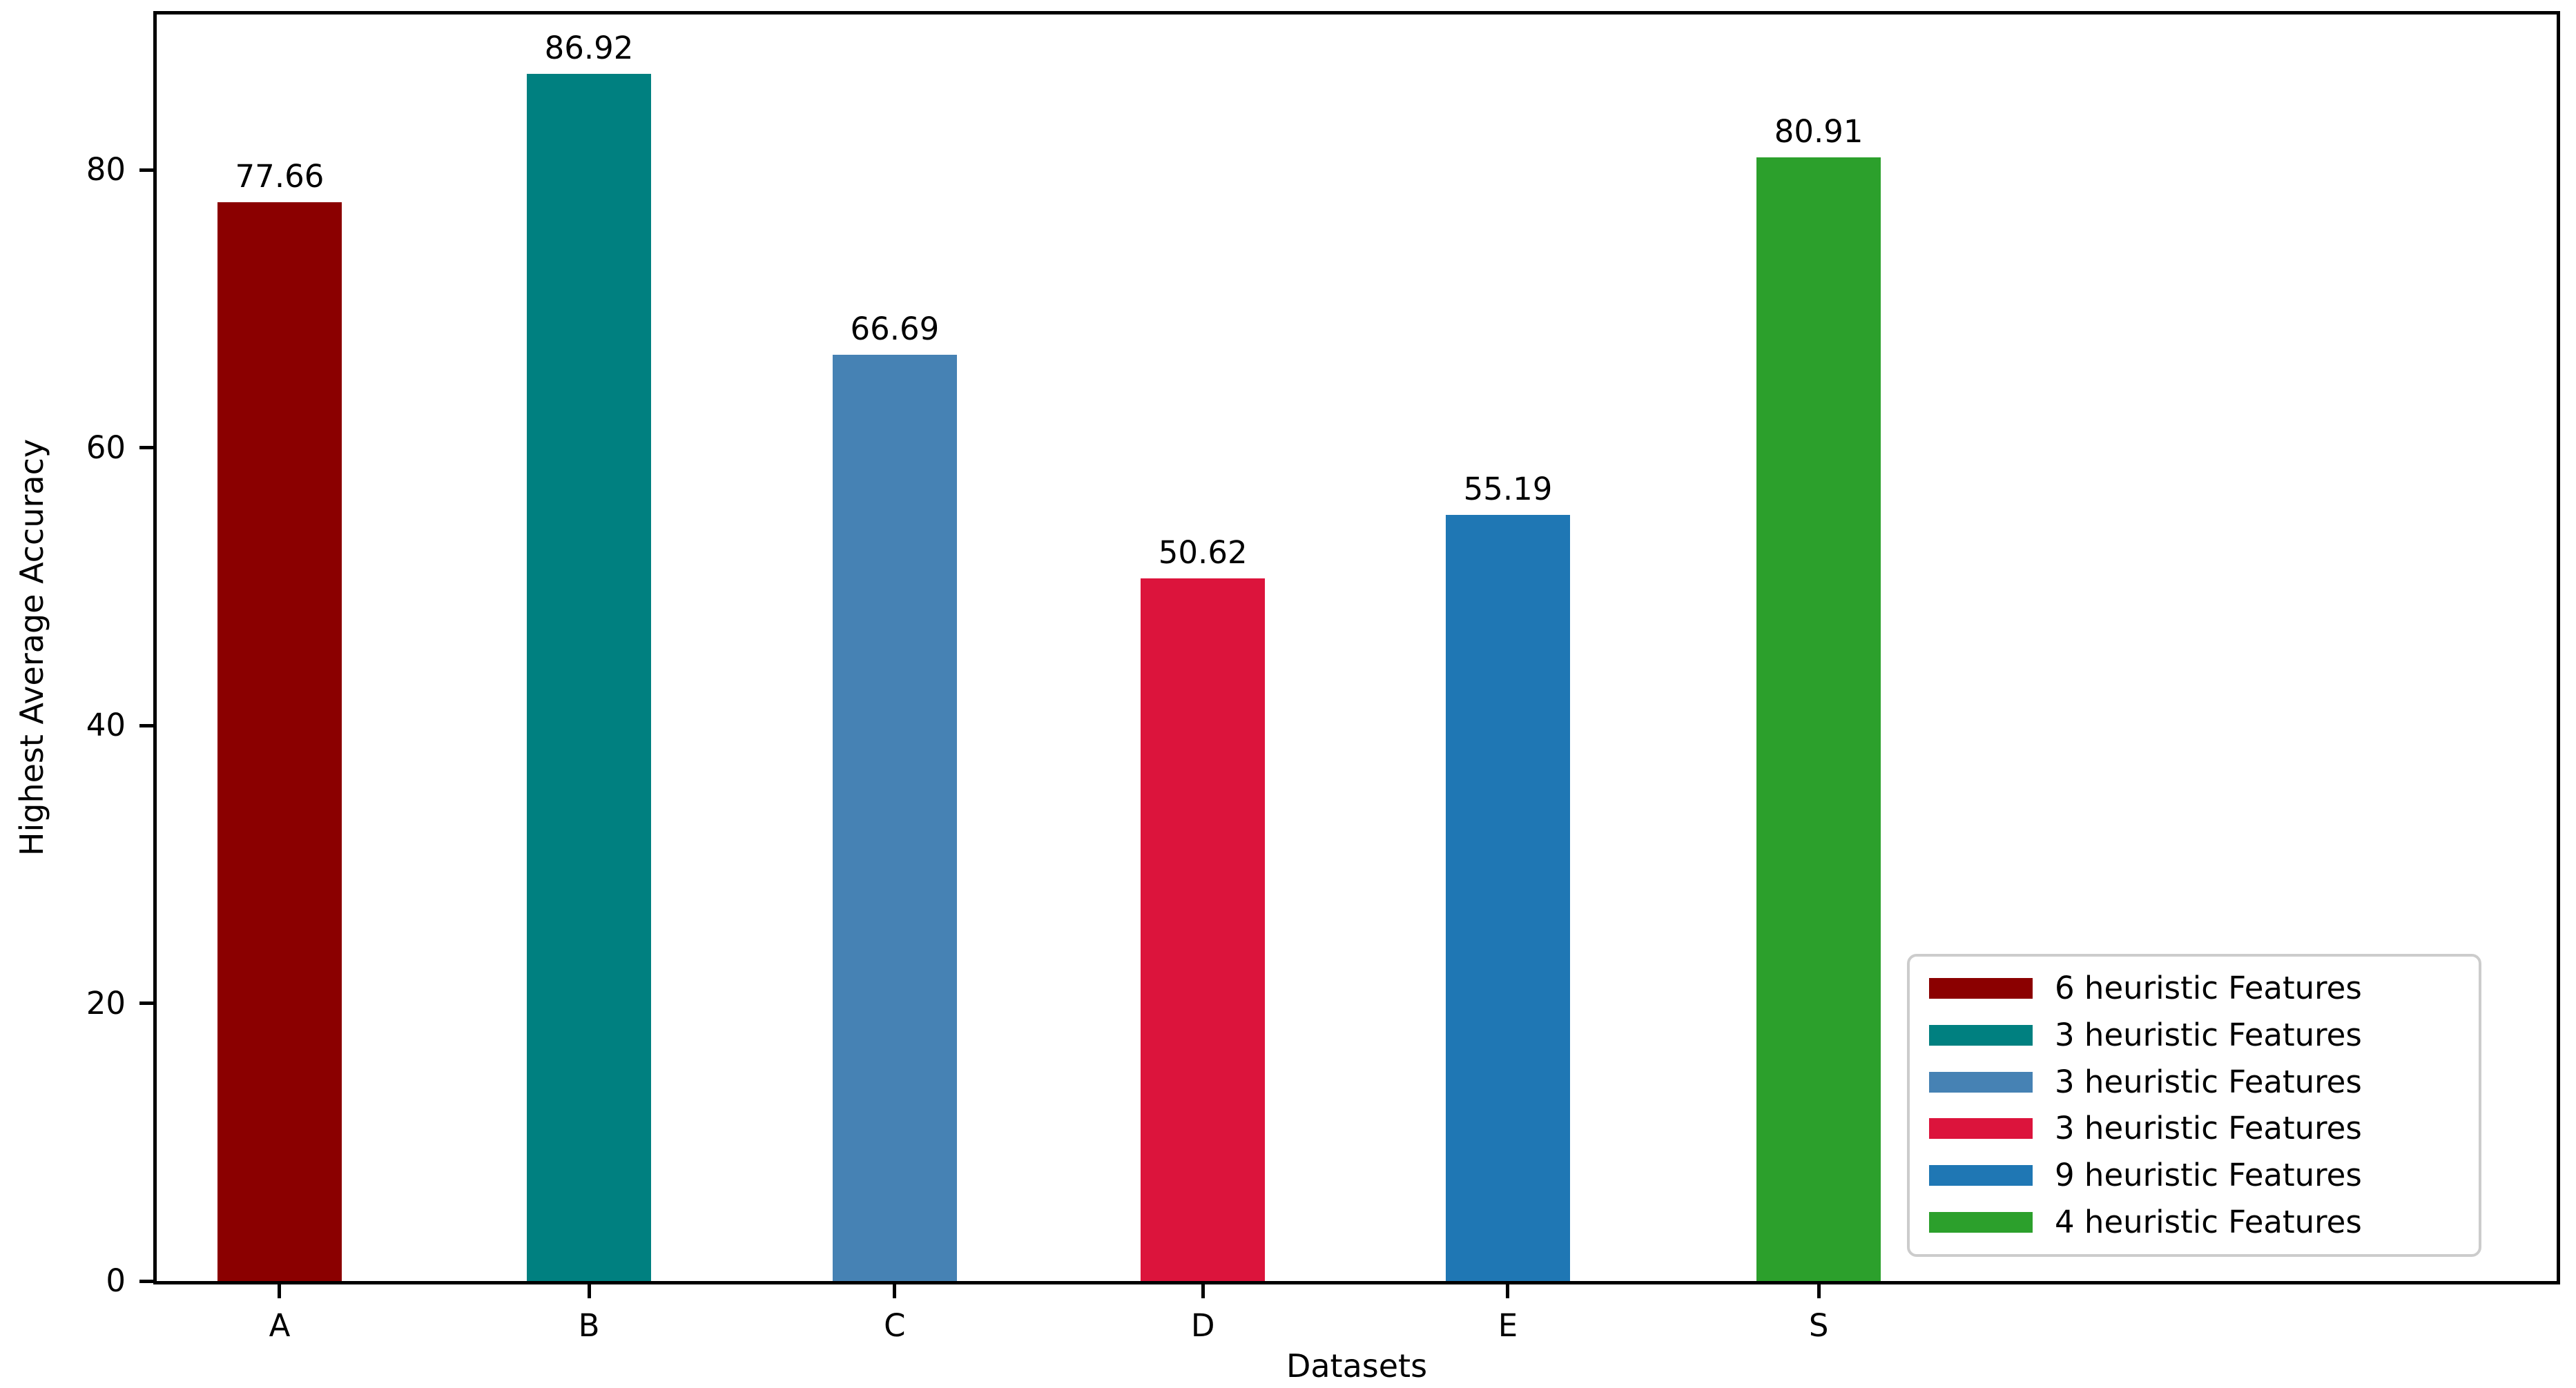 This screenshot has width=2576, height=1388. Describe the element at coordinates (2209, 1175) in the screenshot. I see `legend-label: 9 heuristic Features` at that location.